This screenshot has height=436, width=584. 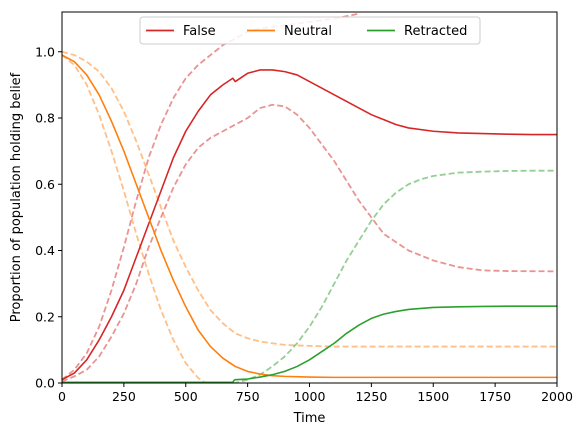 I want to click on legend-label-false: False, so click(x=199, y=31).